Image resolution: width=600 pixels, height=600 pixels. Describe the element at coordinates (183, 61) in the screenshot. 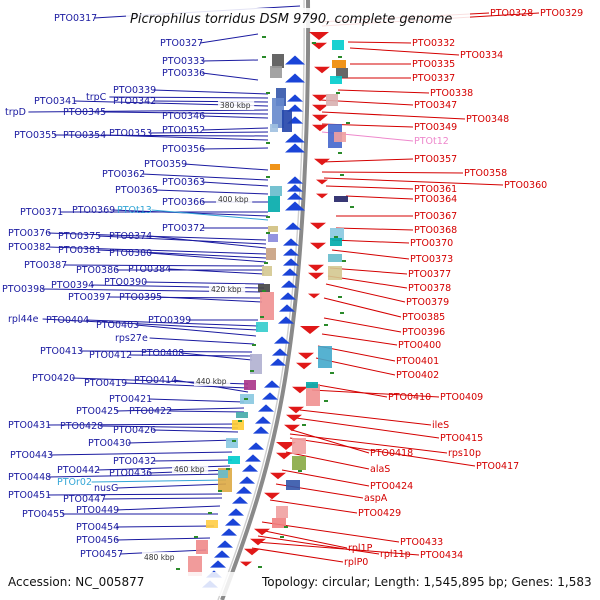

I see `gene-label: PTO0333` at that location.